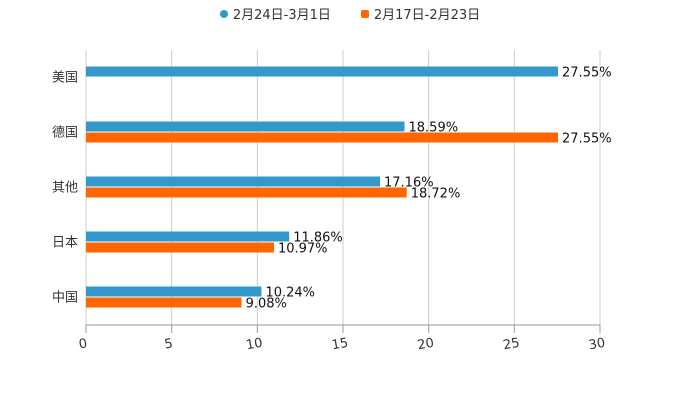  I want to click on x-tick-label: 25, so click(511, 345).